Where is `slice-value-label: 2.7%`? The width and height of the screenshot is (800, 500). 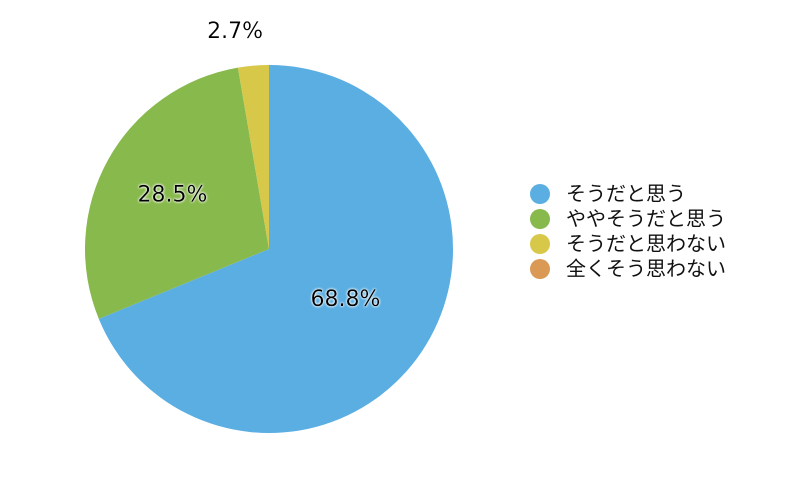 slice-value-label: 2.7% is located at coordinates (235, 31).